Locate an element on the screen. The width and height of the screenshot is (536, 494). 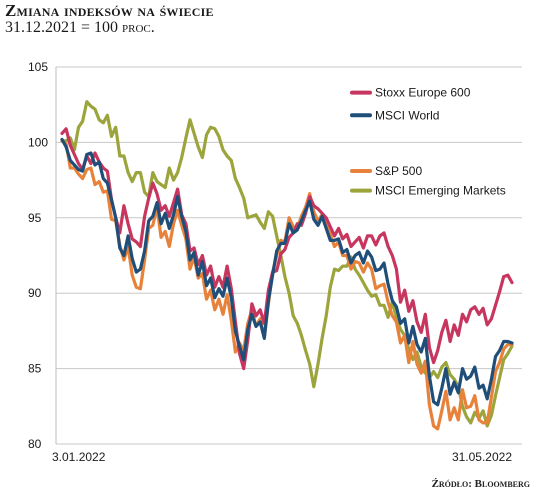
legend-label: S&P 500 is located at coordinates (398, 171).